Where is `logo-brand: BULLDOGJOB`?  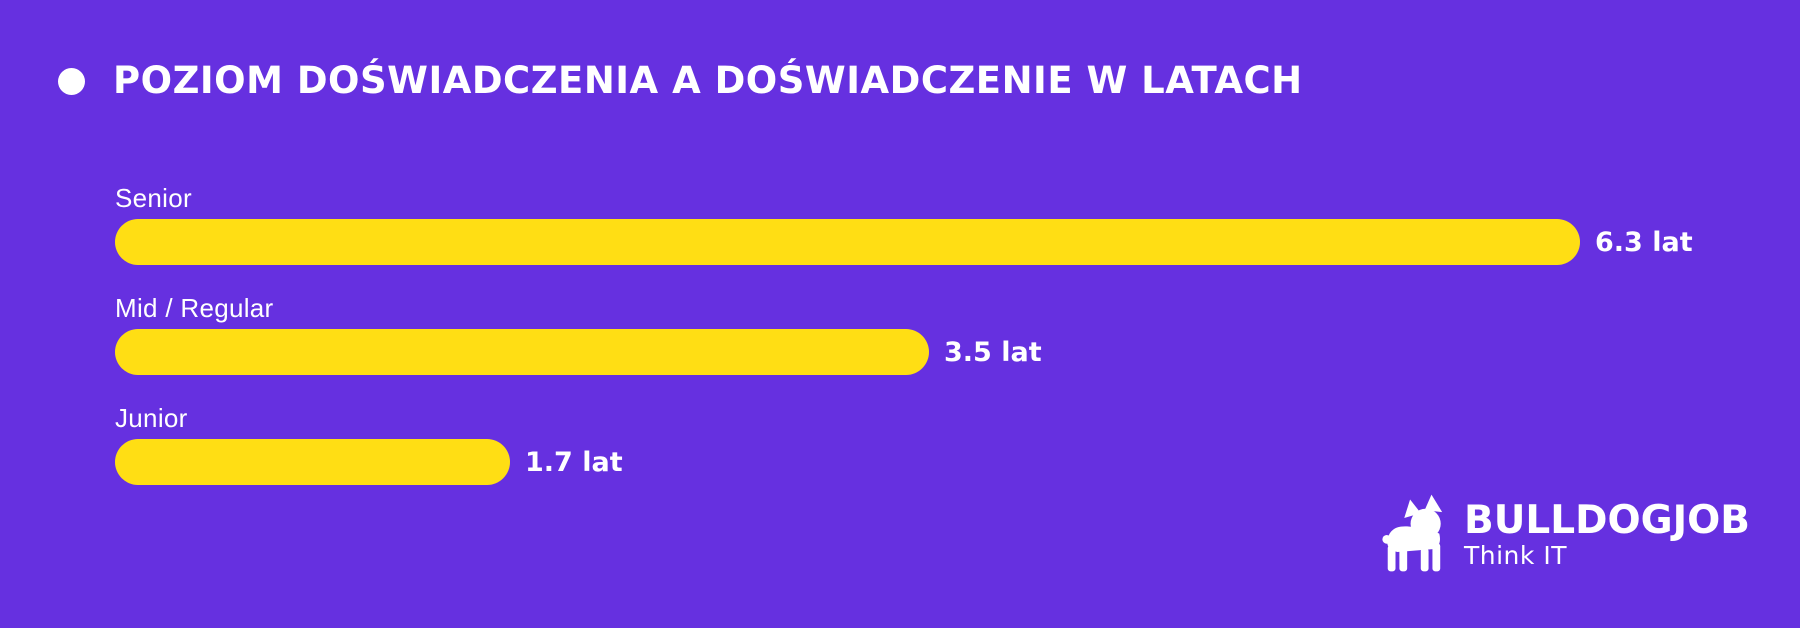 logo-brand: BULLDOGJOB is located at coordinates (1607, 520).